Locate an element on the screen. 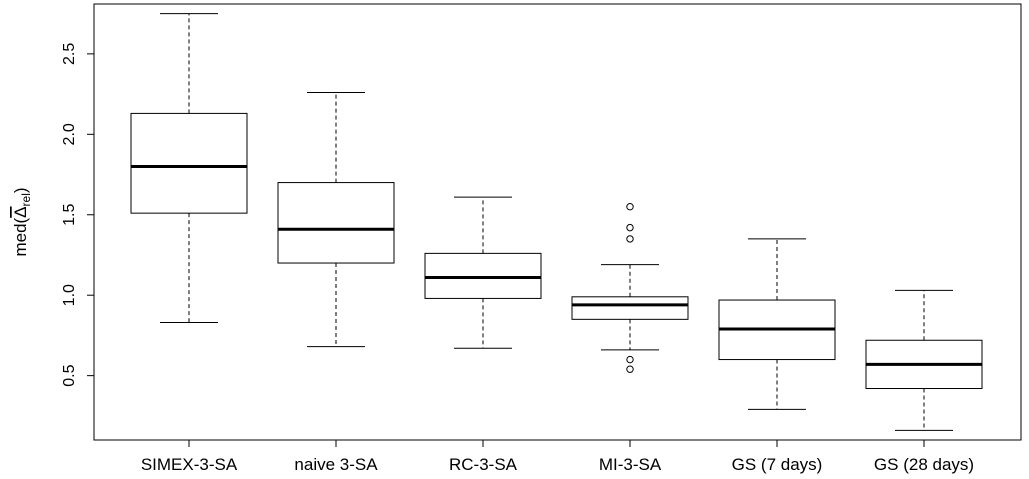 The height and width of the screenshot is (479, 1029). x-tick-label: SIMEX-3-SA is located at coordinates (189, 464).